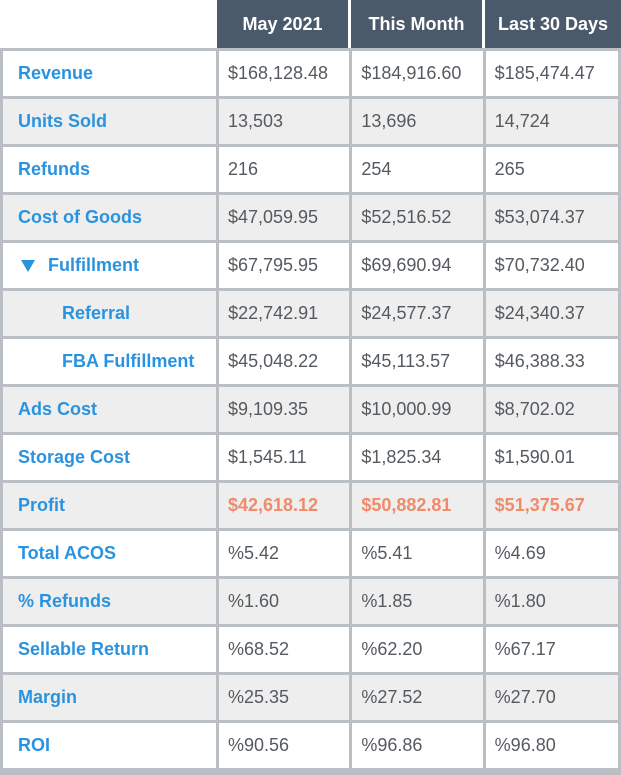 Image resolution: width=621 pixels, height=775 pixels. I want to click on column-header-may-2021: May 2021, so click(284, 24).